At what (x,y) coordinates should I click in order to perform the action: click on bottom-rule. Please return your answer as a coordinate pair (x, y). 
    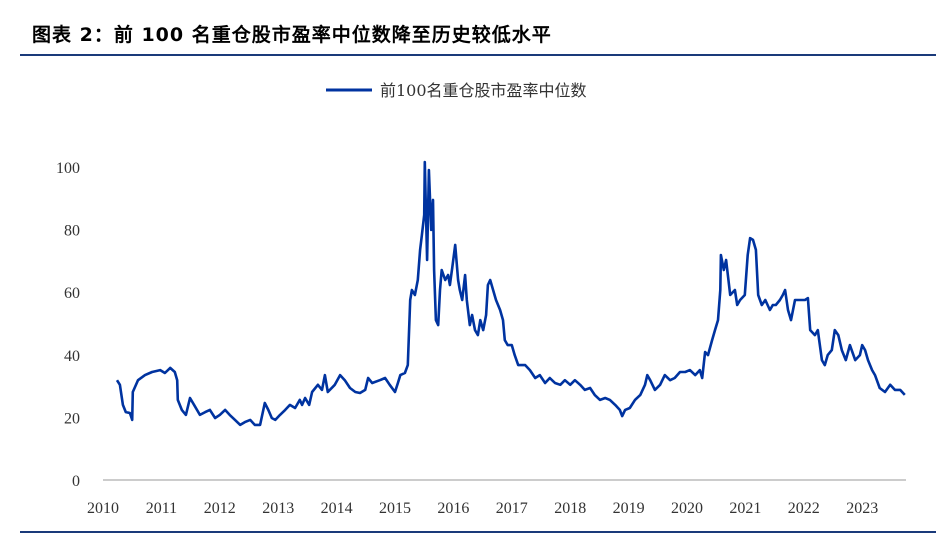
    Looking at the image, I should click on (478, 532).